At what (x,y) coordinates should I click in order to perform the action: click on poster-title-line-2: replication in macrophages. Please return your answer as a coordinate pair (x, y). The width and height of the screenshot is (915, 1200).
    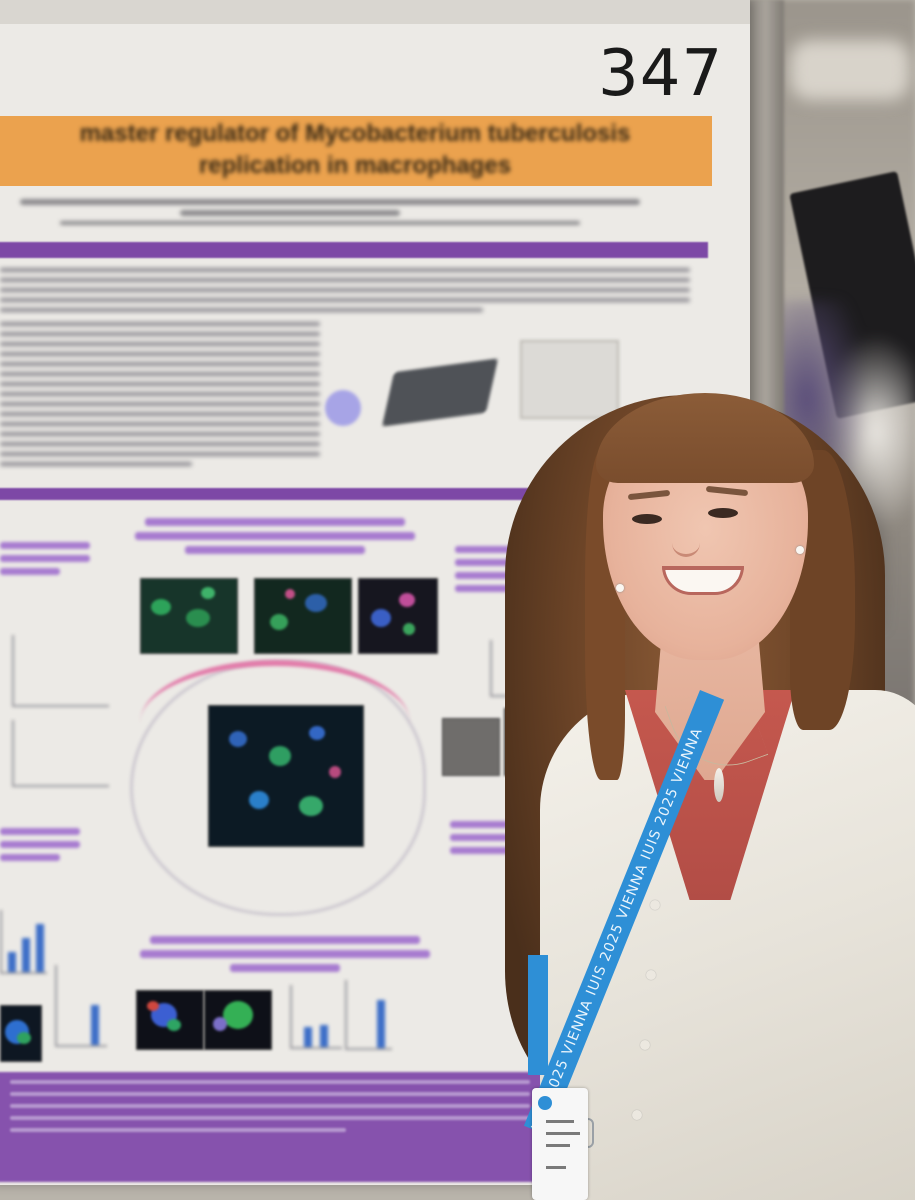
    Looking at the image, I should click on (355, 165).